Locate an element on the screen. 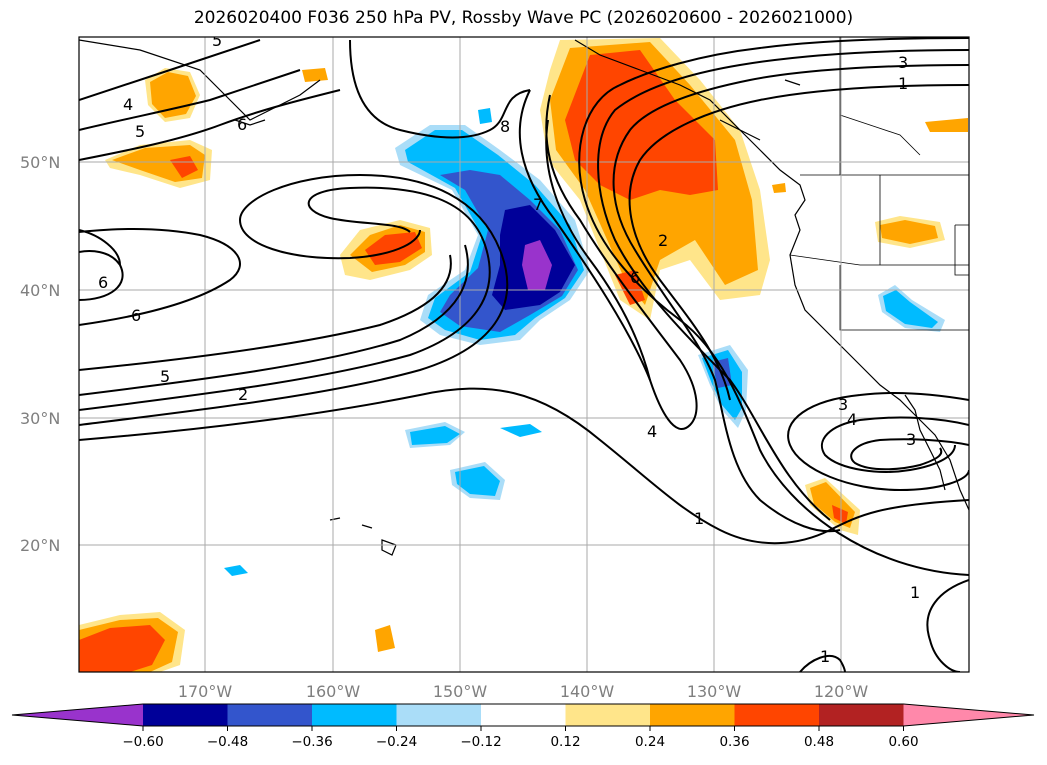  colorbar-tick-label: 0.36 is located at coordinates (734, 742).